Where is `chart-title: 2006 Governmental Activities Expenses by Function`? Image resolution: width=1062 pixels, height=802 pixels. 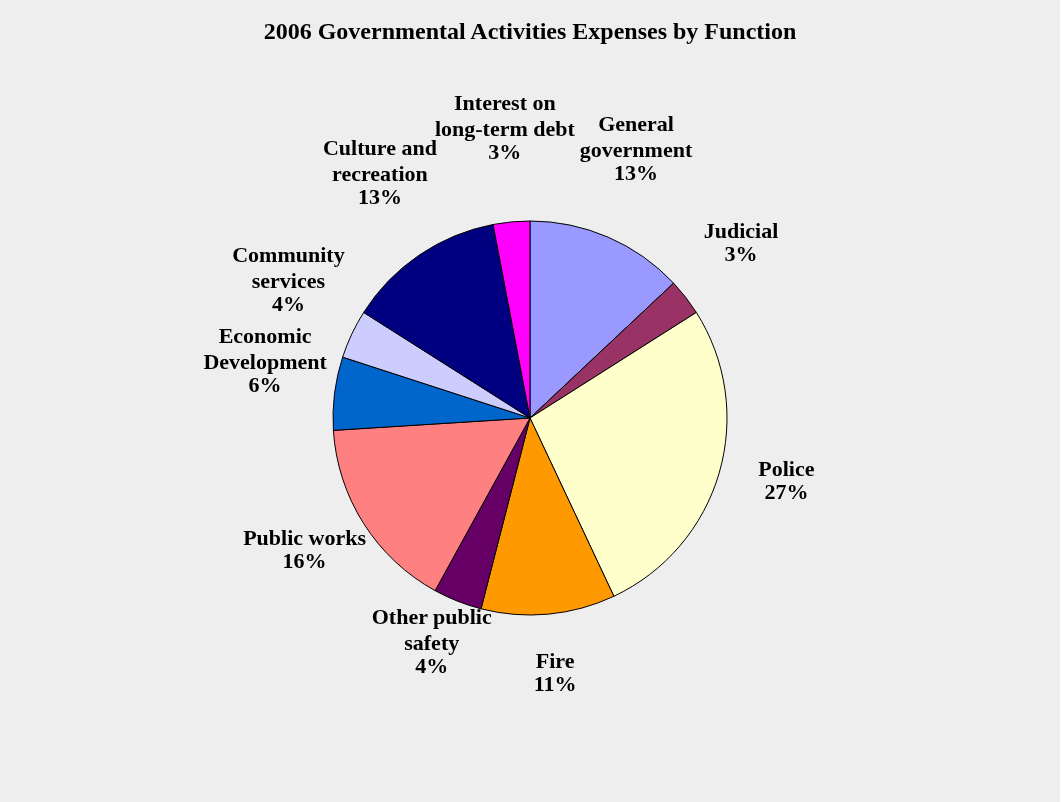 chart-title: 2006 Governmental Activities Expenses by Function is located at coordinates (530, 31).